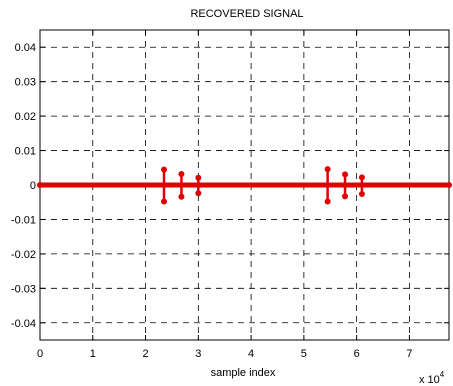 The height and width of the screenshot is (386, 453). I want to click on x-tick-labels: 0 1 2 3 4 5 6 7, so click(225, 354).